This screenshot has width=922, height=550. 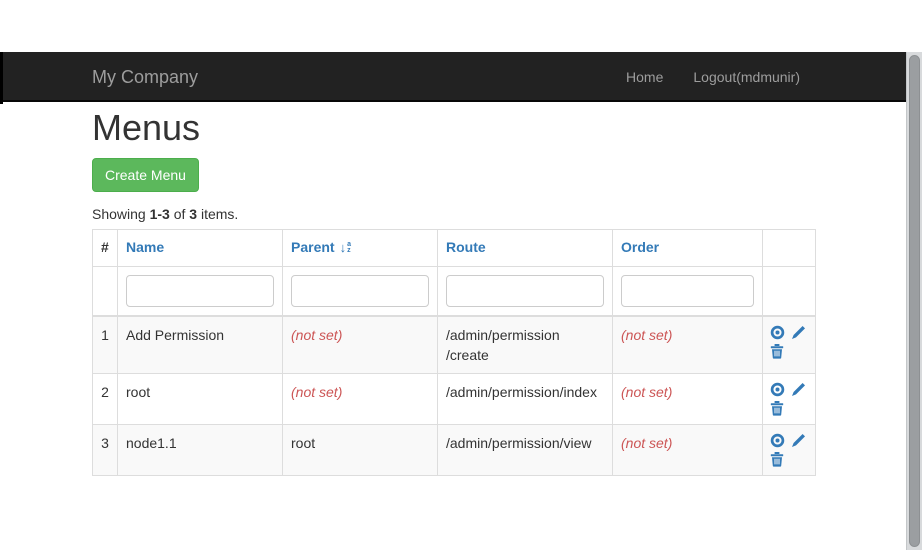 What do you see at coordinates (105, 449) in the screenshot?
I see `row-number: 3` at bounding box center [105, 449].